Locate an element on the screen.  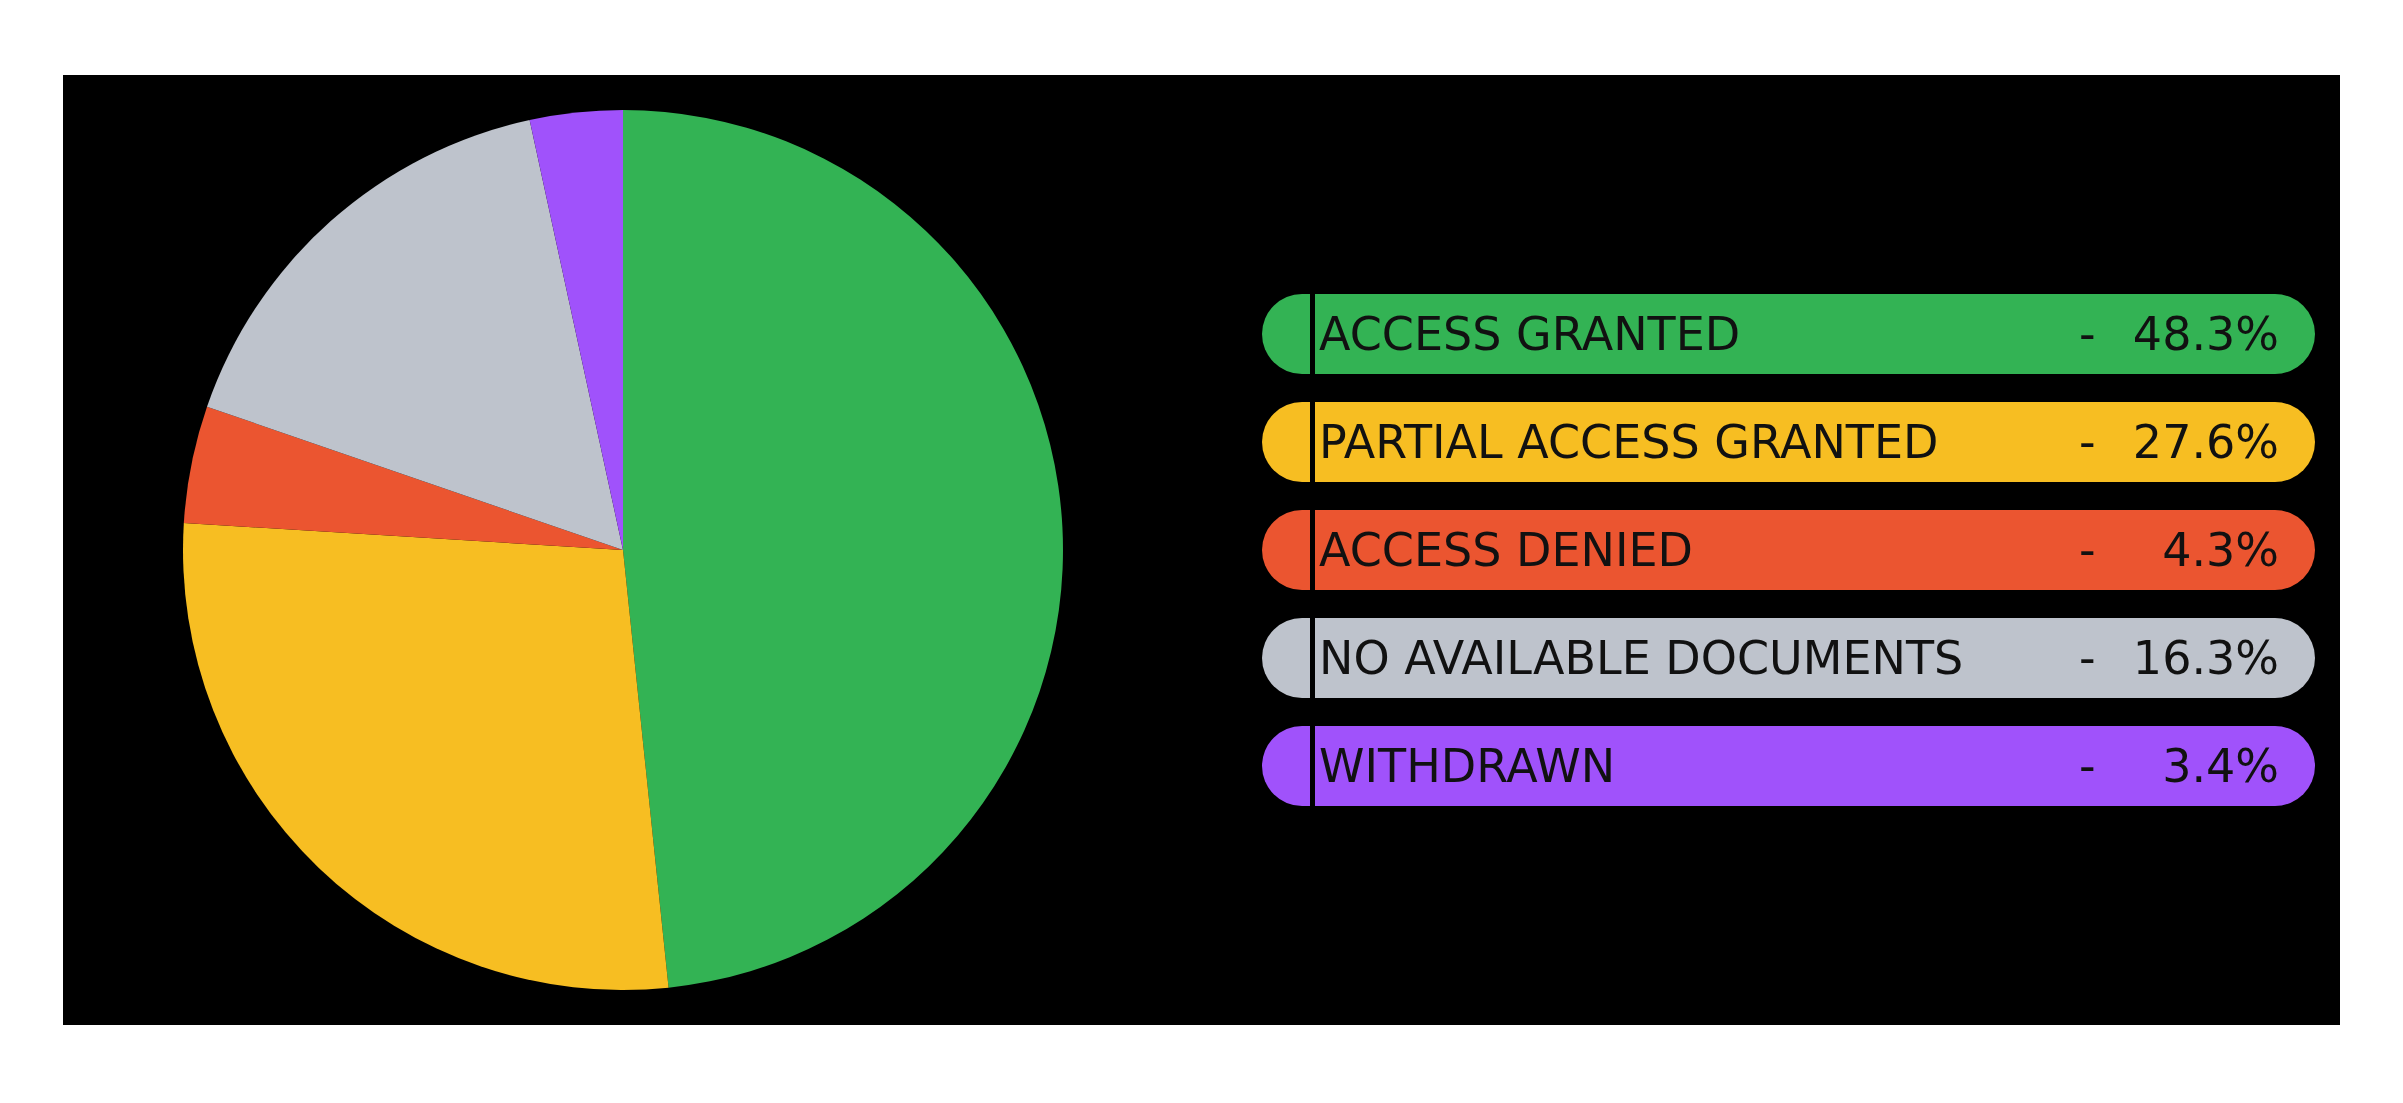
data-label: 48.3% is located at coordinates (2205, 334).